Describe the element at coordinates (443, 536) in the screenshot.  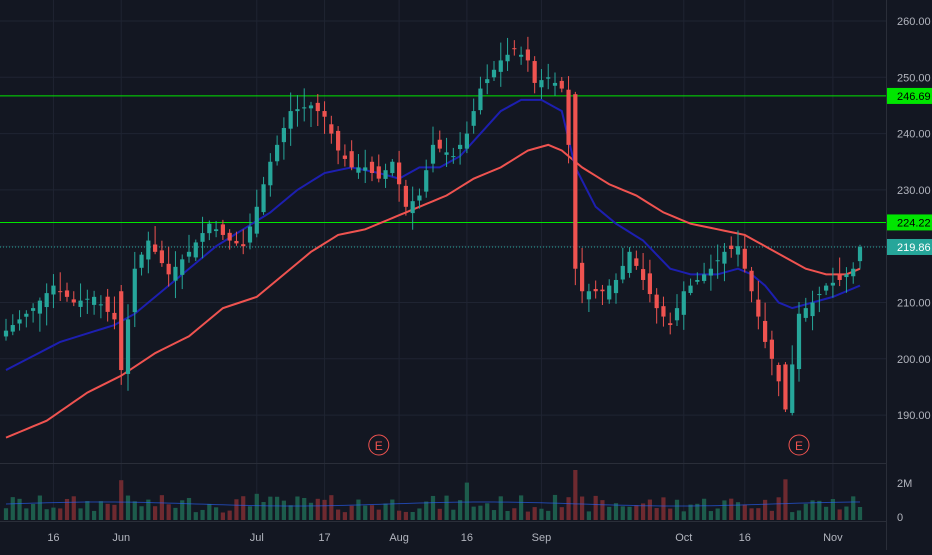
I see `time-axis: 16 Jun Jul 17 Aug 16 Sep Oct 16 Nov` at that location.